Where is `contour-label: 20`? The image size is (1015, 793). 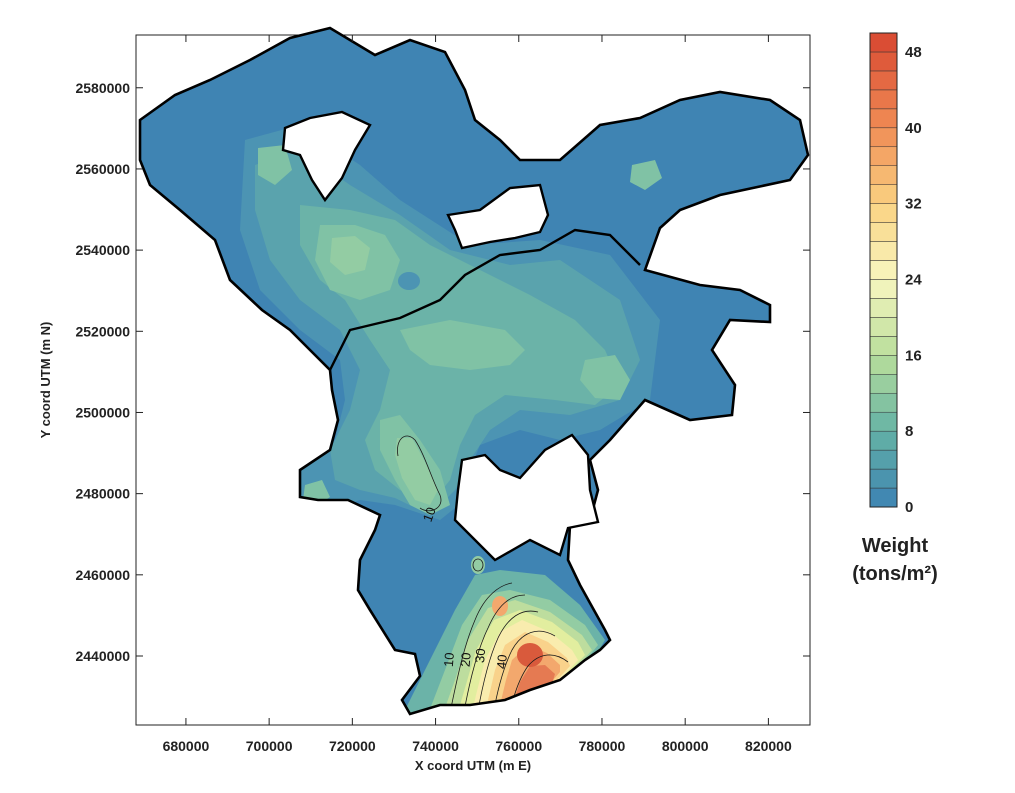
contour-label: 20 is located at coordinates (466, 660).